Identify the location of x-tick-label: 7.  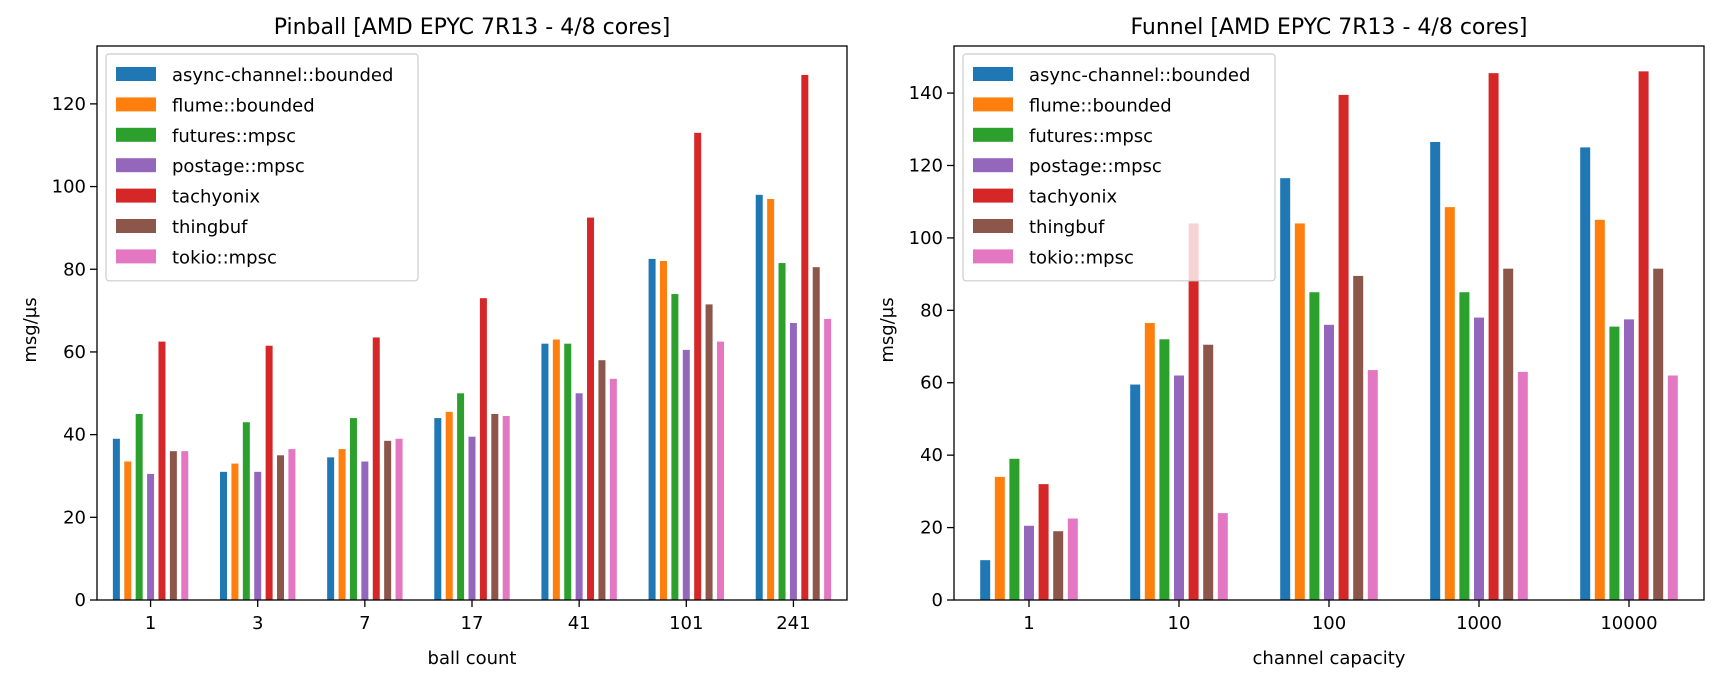
(364, 623).